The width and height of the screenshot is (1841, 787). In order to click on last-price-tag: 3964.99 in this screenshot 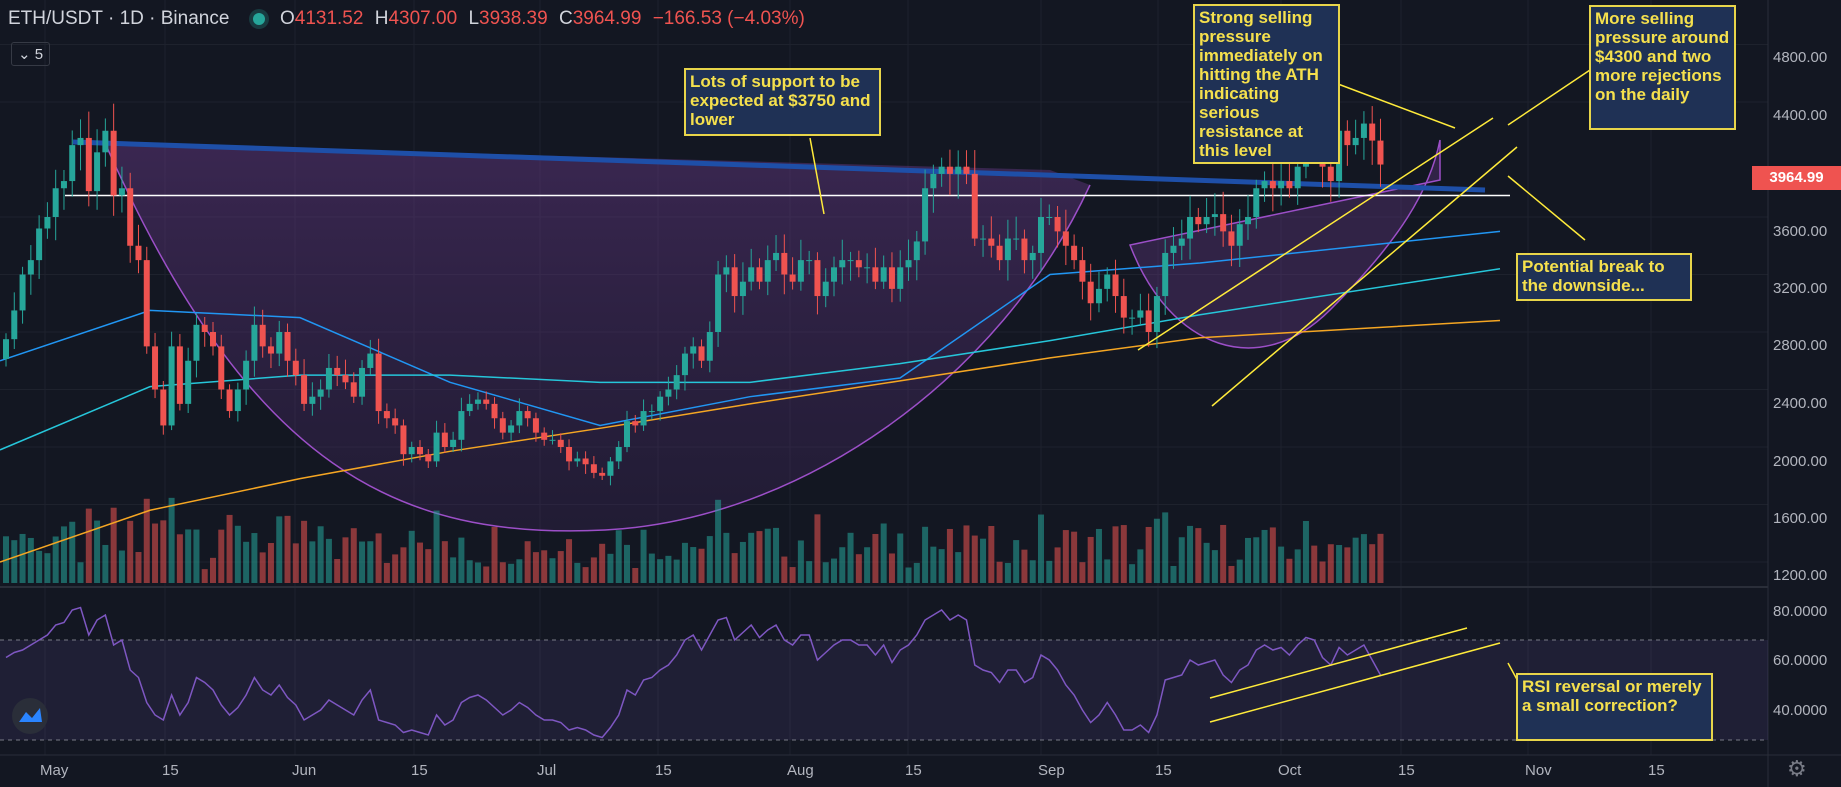, I will do `click(1796, 178)`.